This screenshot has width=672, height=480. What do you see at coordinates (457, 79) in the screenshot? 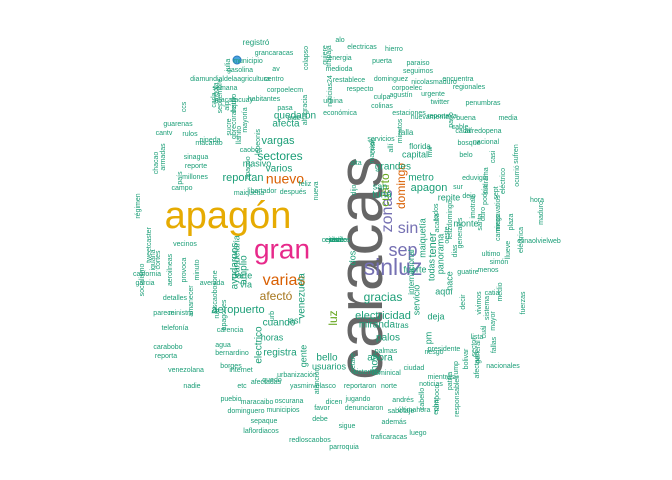
I see `word: encuentra` at bounding box center [457, 79].